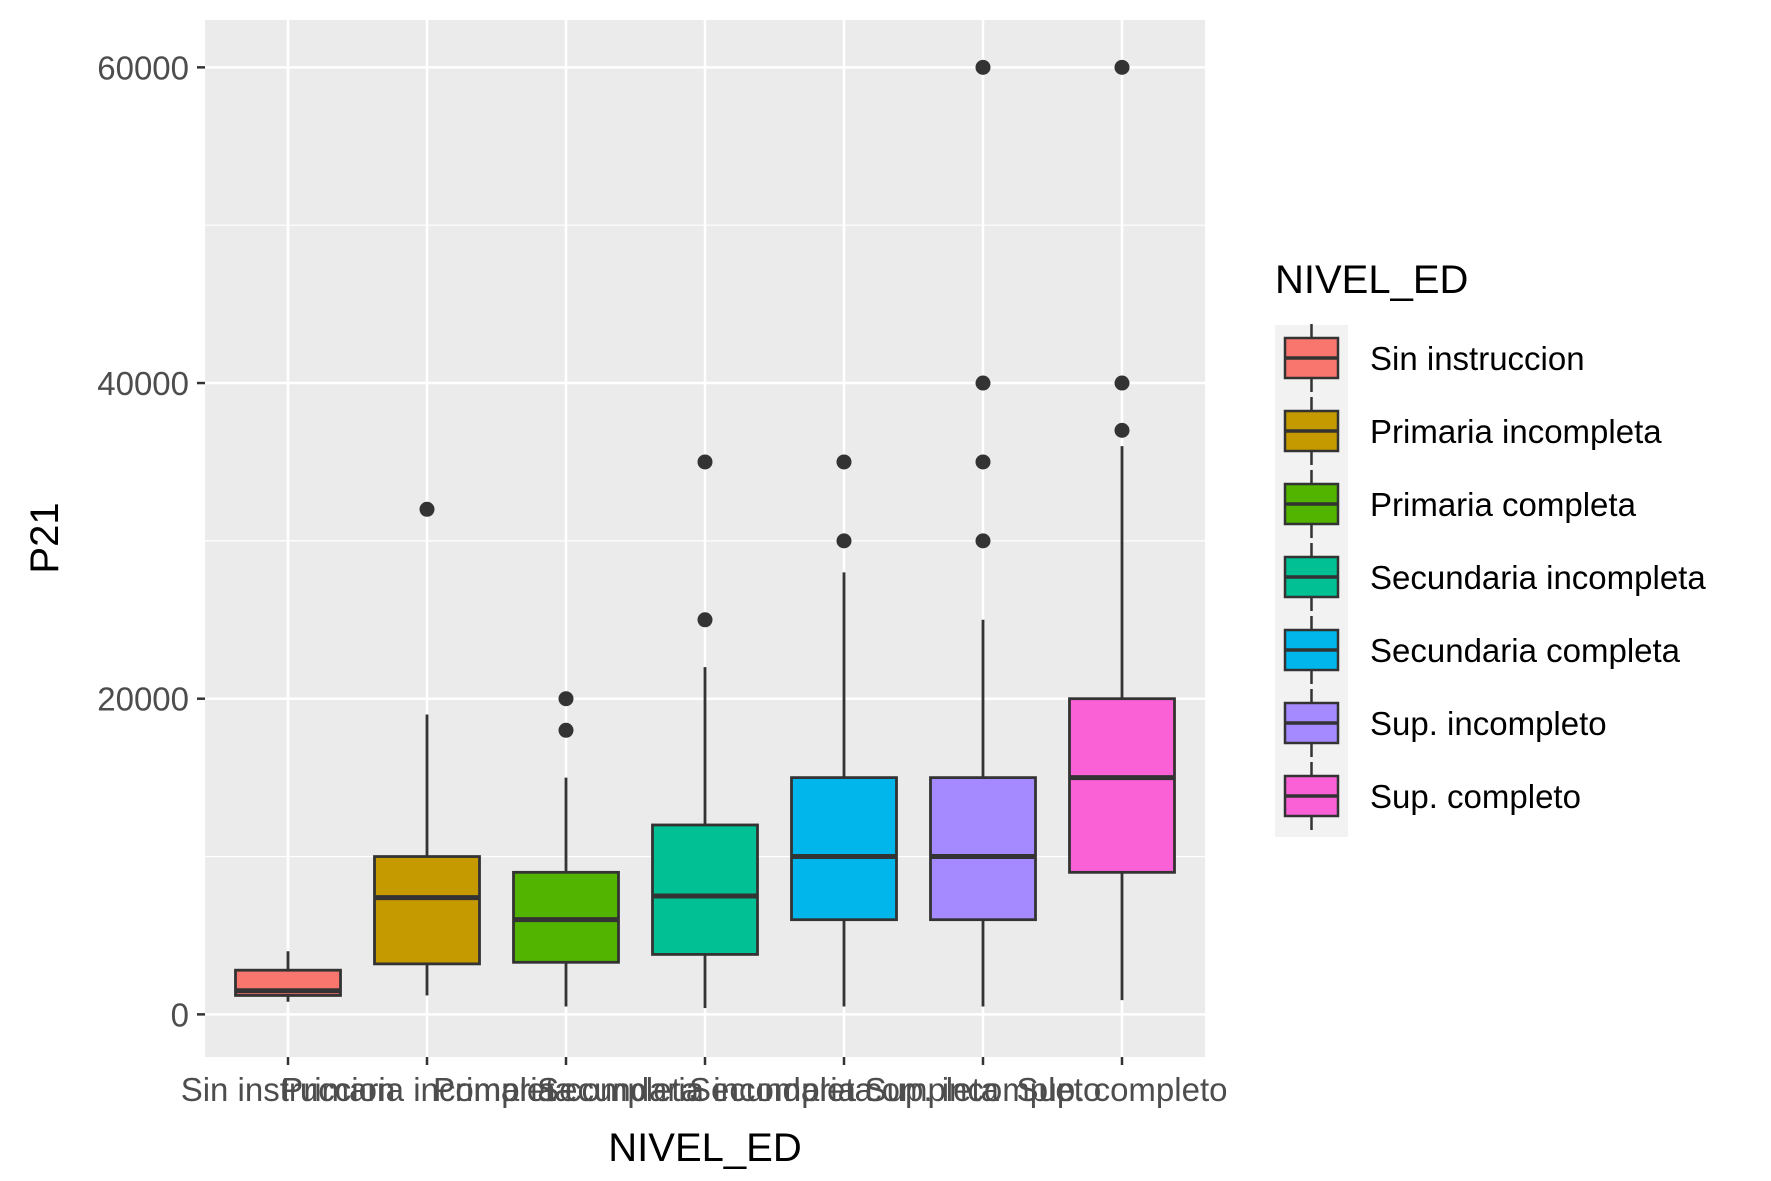 Image resolution: width=1771 pixels, height=1181 pixels. I want to click on legend-item: Primaria incompleta, so click(1472, 431).